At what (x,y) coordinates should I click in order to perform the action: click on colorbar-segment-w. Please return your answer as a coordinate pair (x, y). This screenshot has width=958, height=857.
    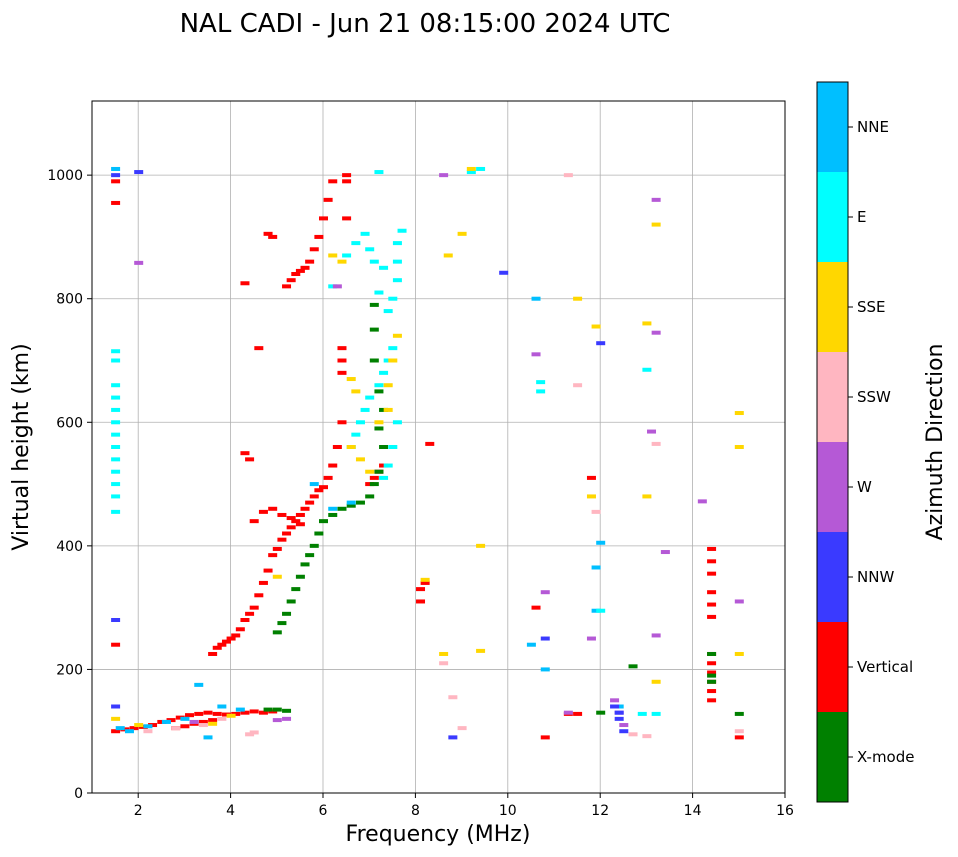
    Looking at the image, I should click on (832, 487).